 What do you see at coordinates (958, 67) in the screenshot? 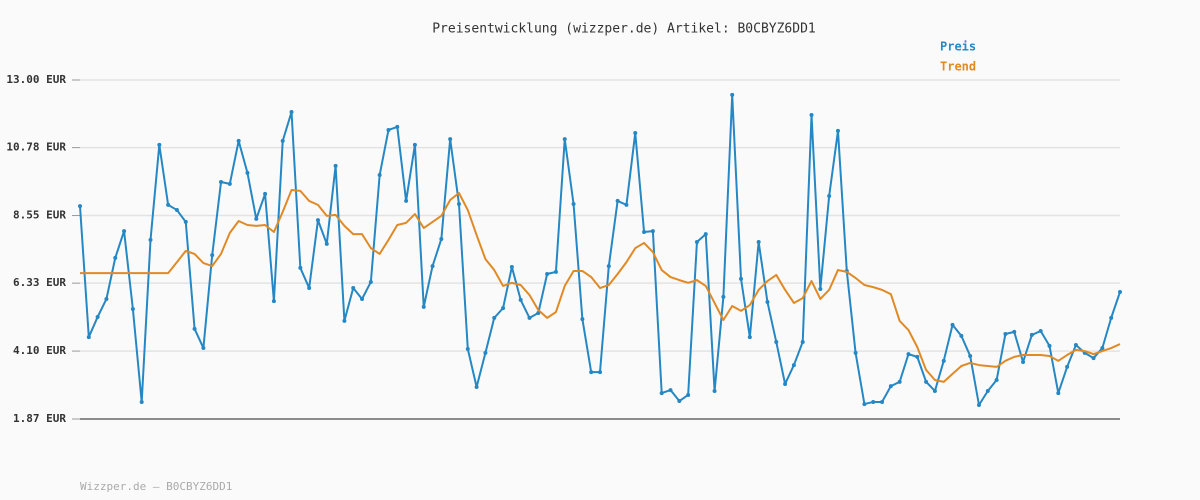
I see `legend-label: Trend` at bounding box center [958, 67].